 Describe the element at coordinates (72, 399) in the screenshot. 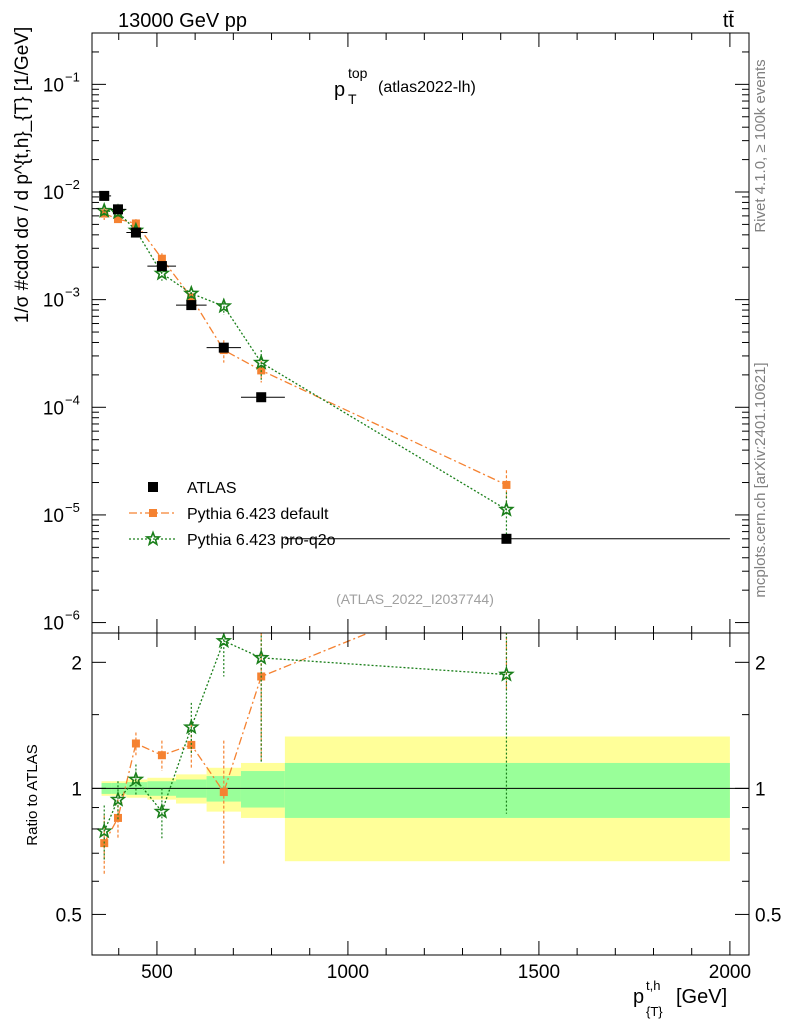

I see `y-tick-exponent: −4` at that location.